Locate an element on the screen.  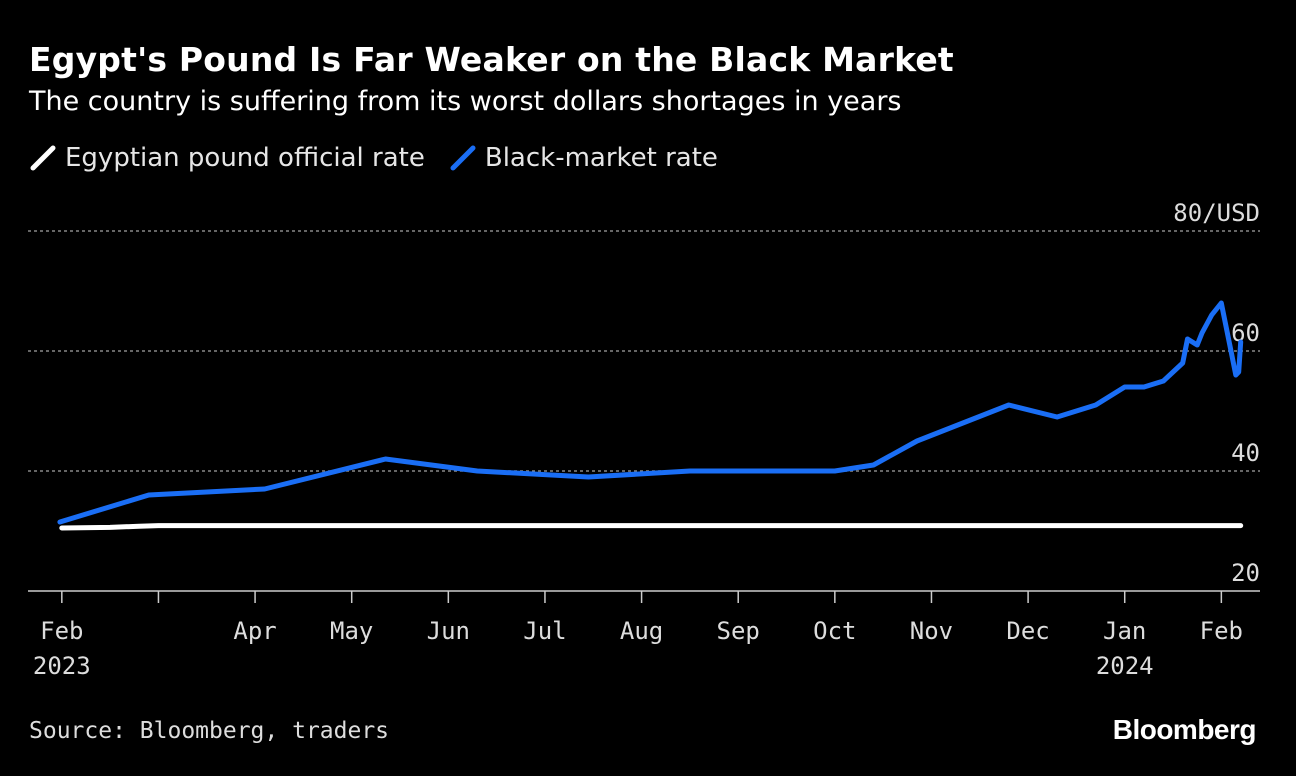
x-tick-label: Jul is located at coordinates (544, 631).